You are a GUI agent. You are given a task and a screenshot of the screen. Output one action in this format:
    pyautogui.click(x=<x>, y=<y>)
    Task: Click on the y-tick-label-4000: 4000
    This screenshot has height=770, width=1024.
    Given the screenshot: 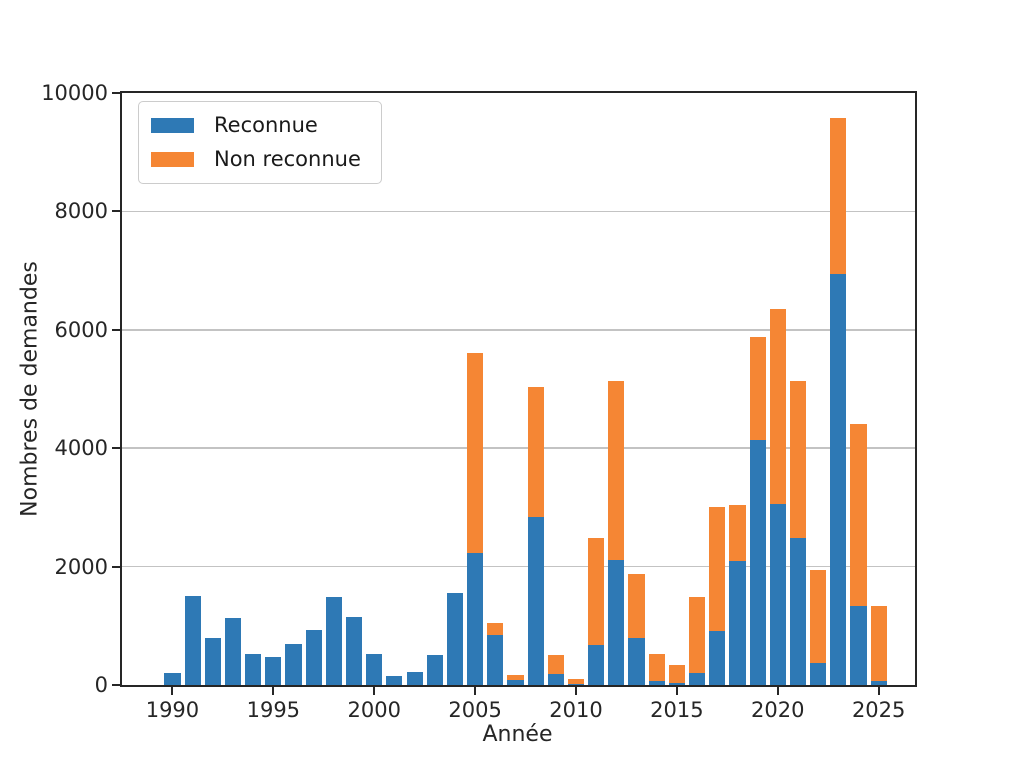 What is the action you would take?
    pyautogui.click(x=81, y=448)
    